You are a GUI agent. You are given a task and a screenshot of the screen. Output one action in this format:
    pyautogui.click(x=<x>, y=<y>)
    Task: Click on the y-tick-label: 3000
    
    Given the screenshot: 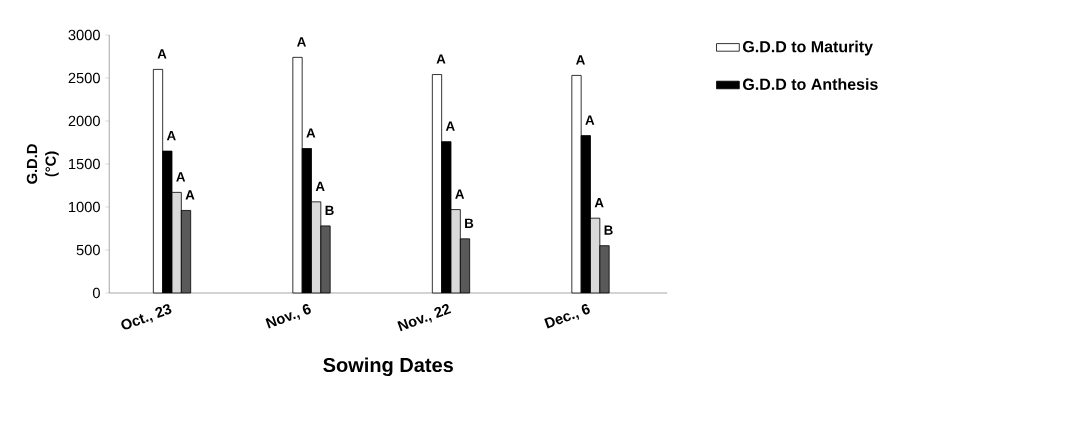 What is the action you would take?
    pyautogui.click(x=84, y=35)
    